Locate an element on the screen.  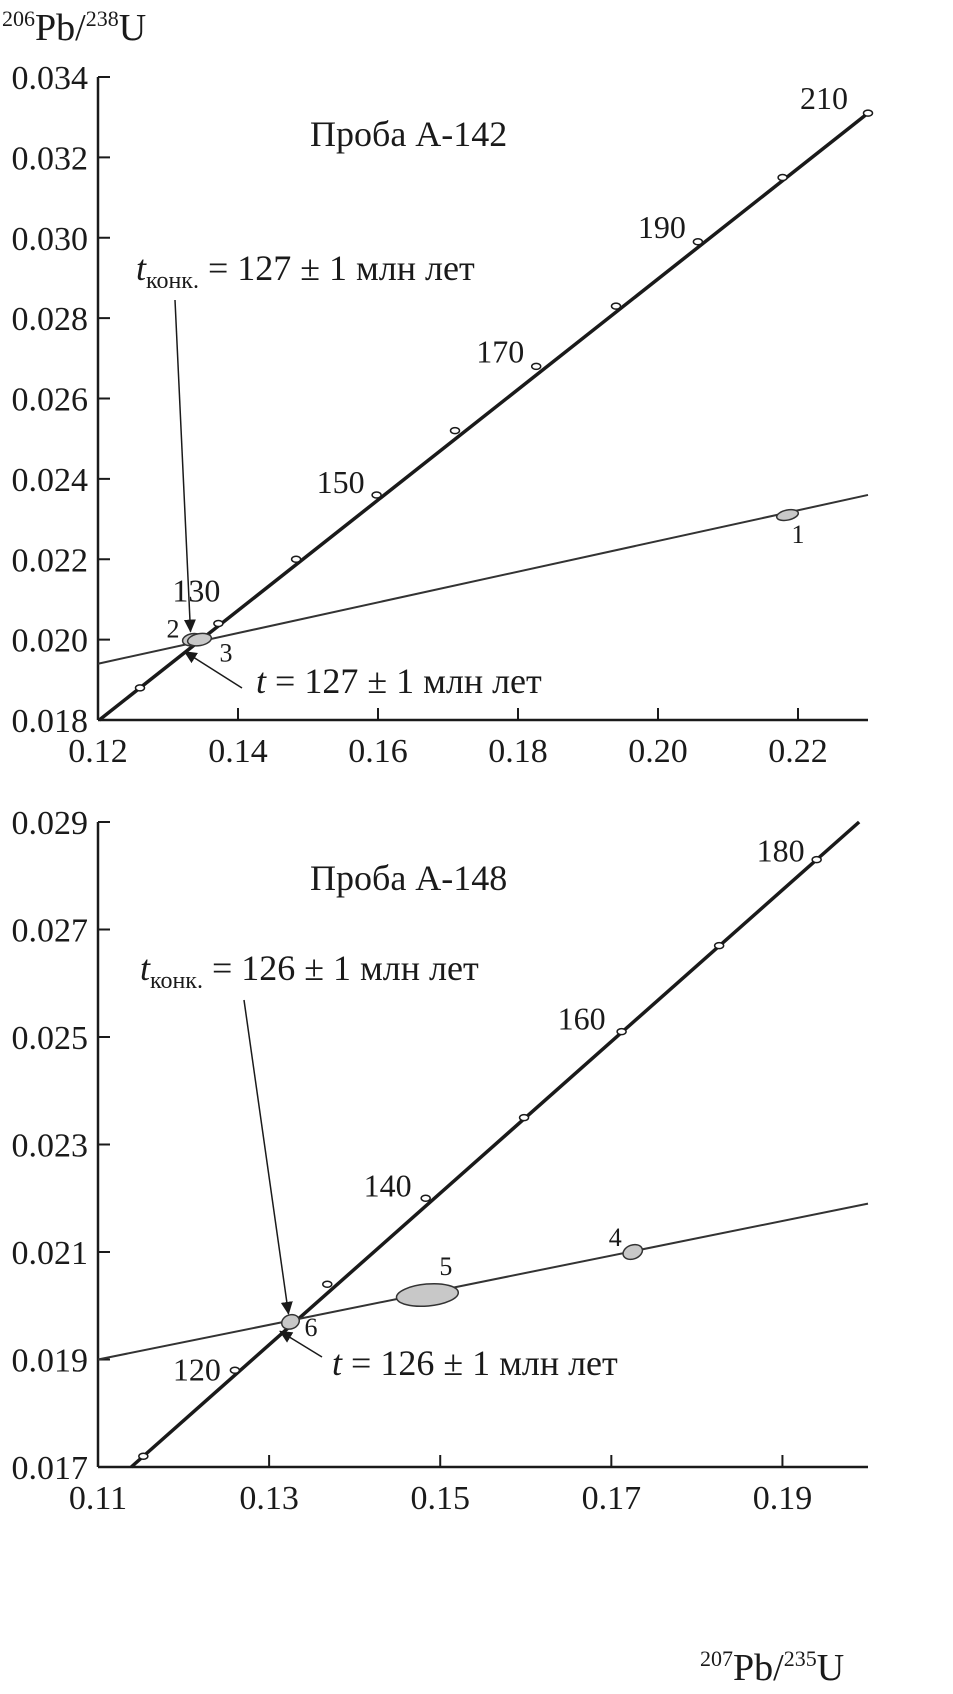
concordant-age-annotation: tконк. = 127 ± 1 млн лет is located at coordinates (305, 271).